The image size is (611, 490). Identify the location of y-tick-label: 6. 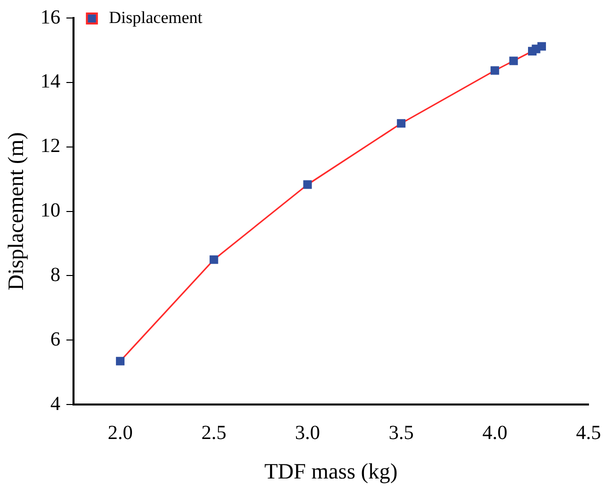
(55, 339).